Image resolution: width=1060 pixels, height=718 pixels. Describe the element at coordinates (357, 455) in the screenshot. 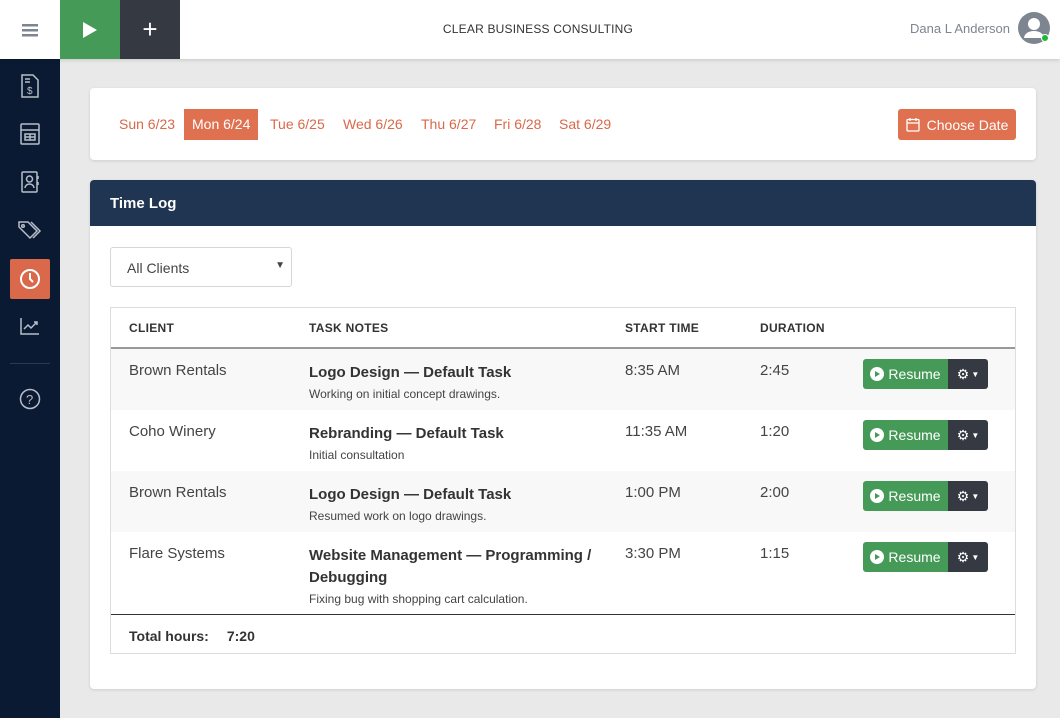

I see `task-note: Initial consultation` at that location.